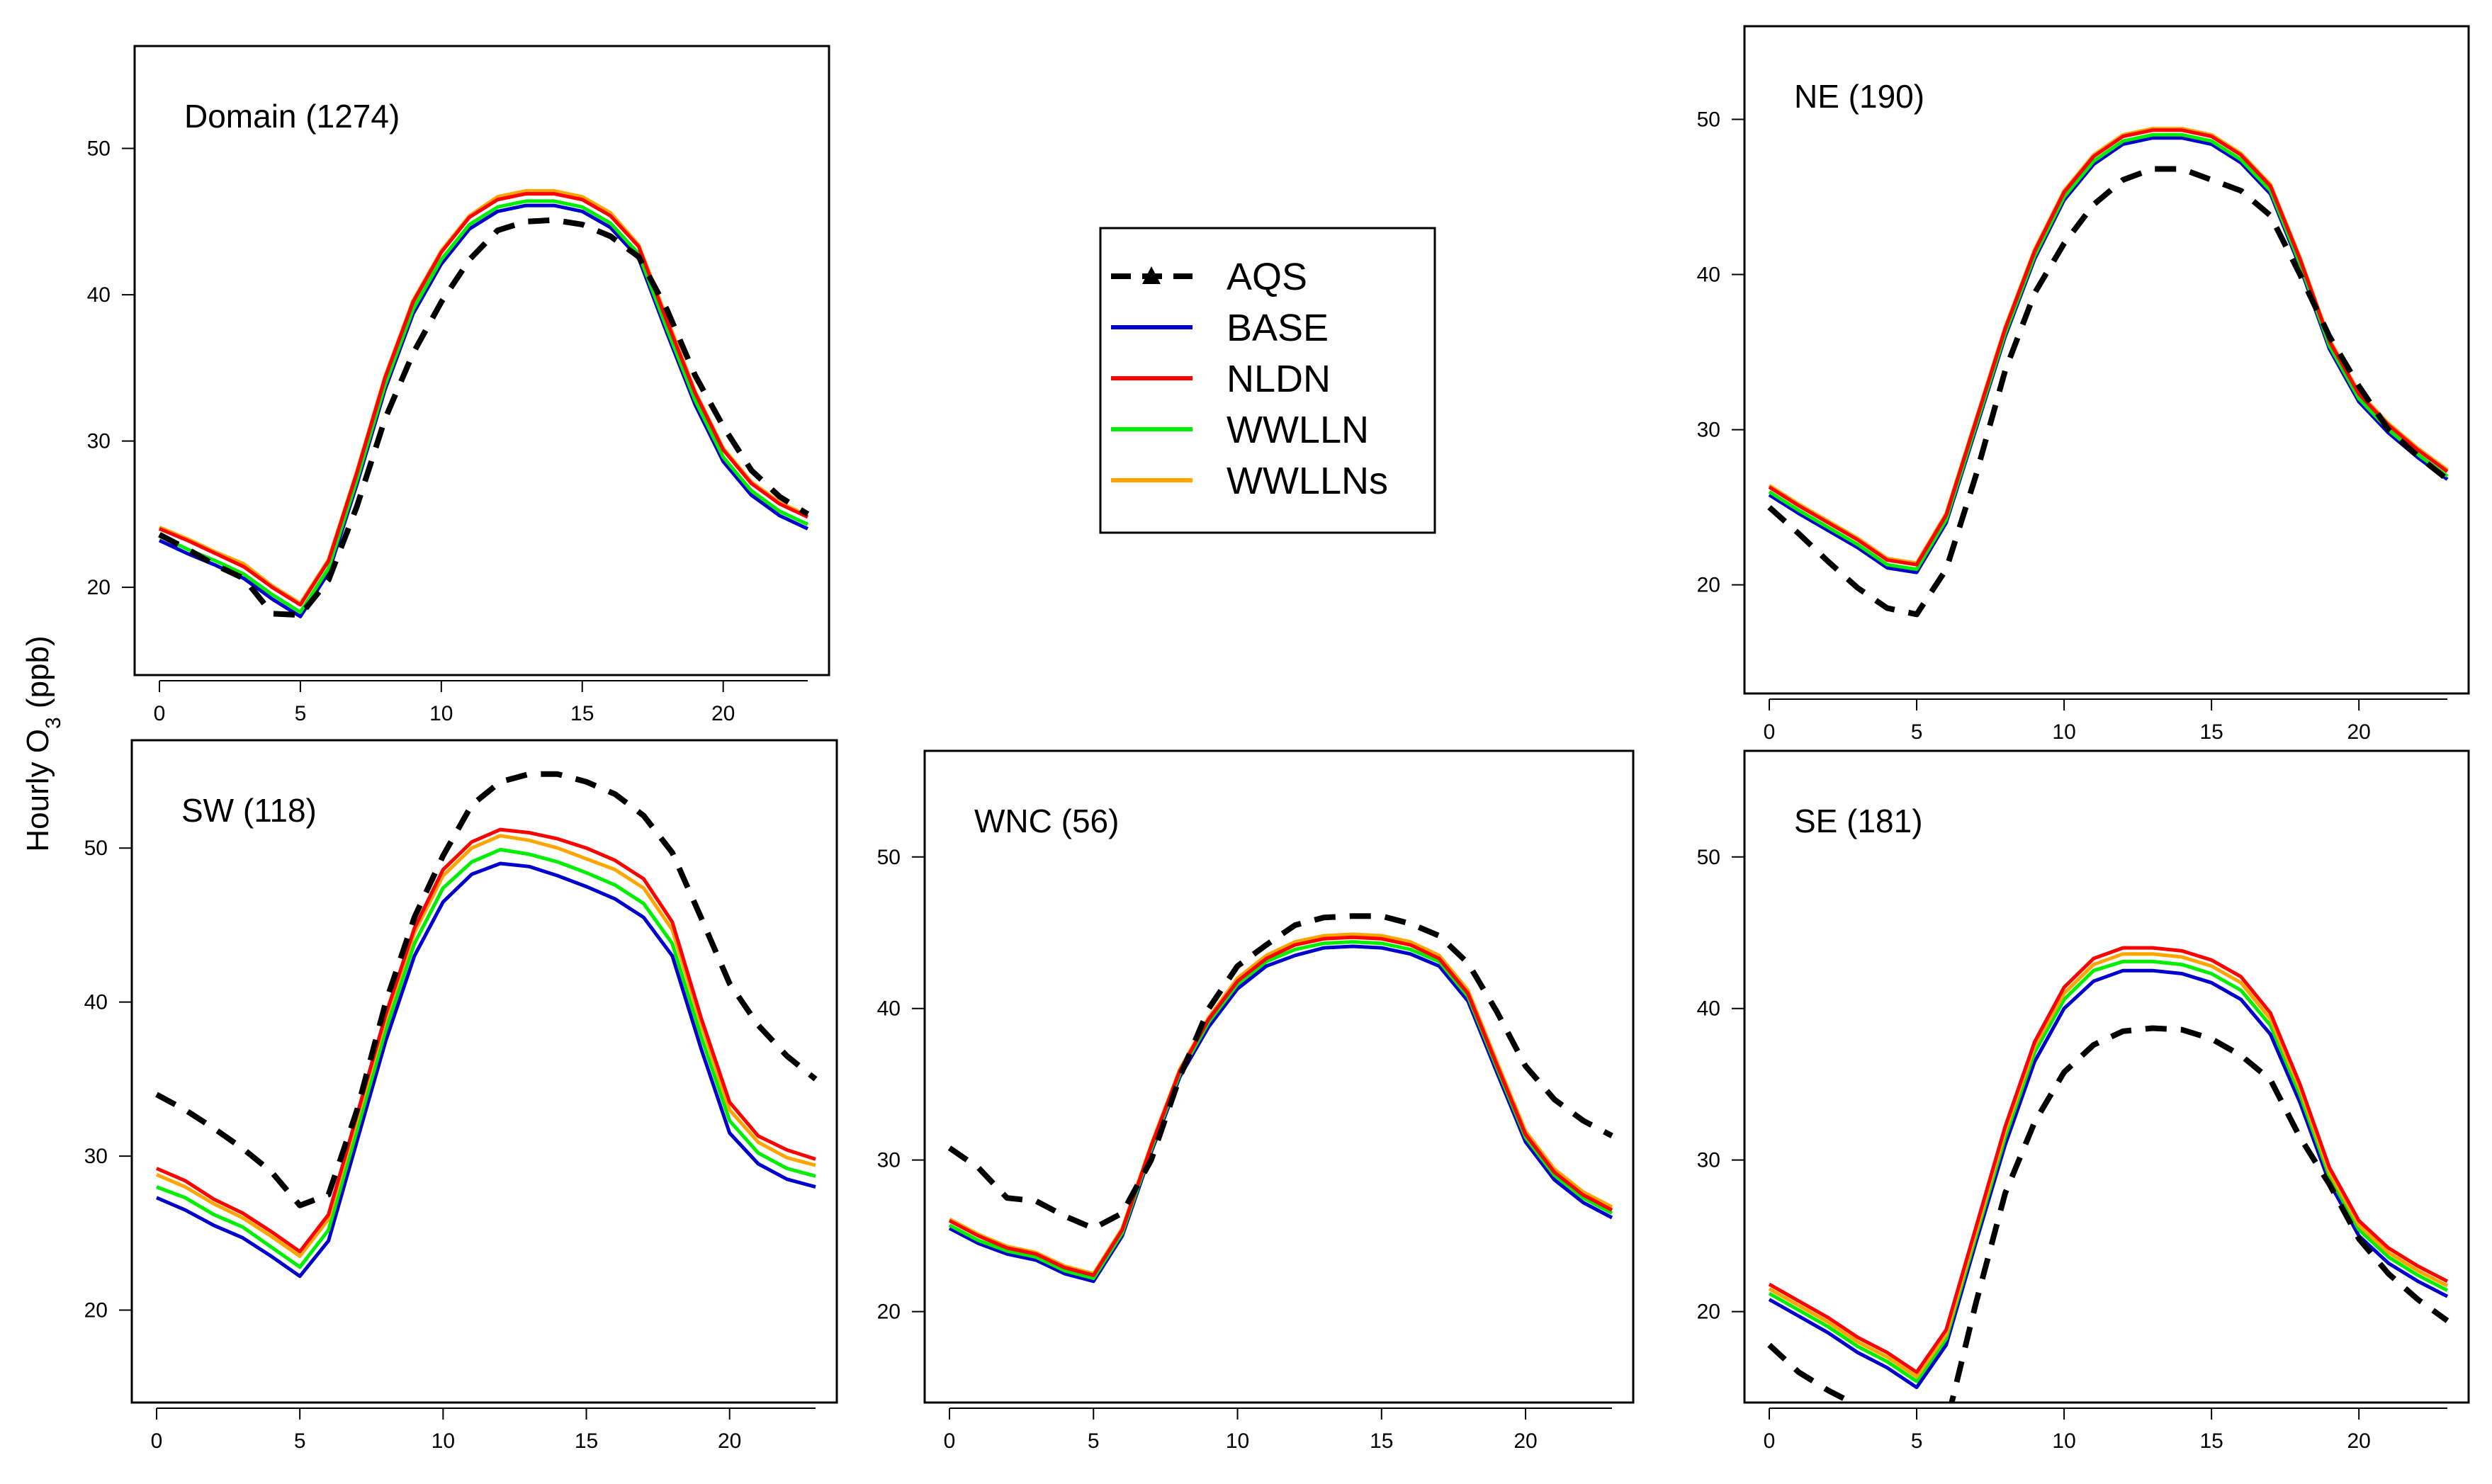  Describe the element at coordinates (249, 810) in the screenshot. I see `panel-title: SW (118)` at that location.